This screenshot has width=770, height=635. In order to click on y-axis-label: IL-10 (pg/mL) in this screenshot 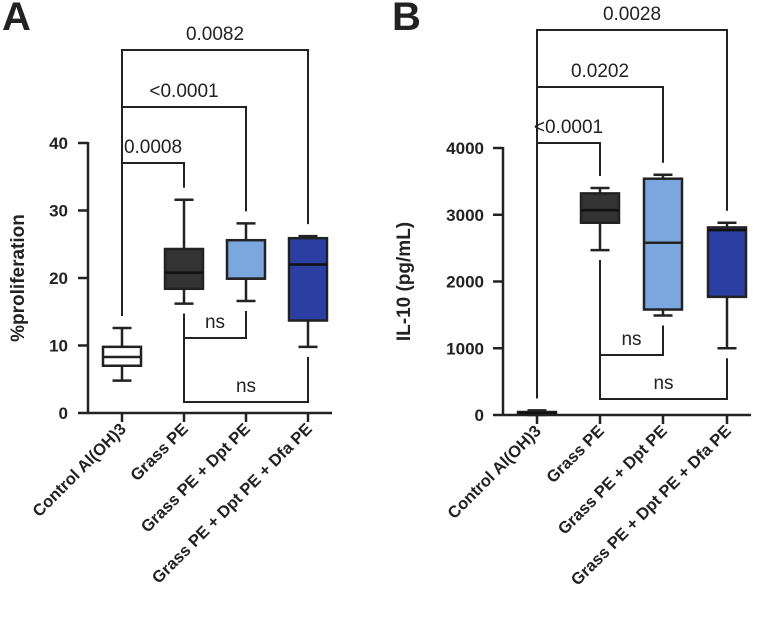, I will do `click(404, 281)`.